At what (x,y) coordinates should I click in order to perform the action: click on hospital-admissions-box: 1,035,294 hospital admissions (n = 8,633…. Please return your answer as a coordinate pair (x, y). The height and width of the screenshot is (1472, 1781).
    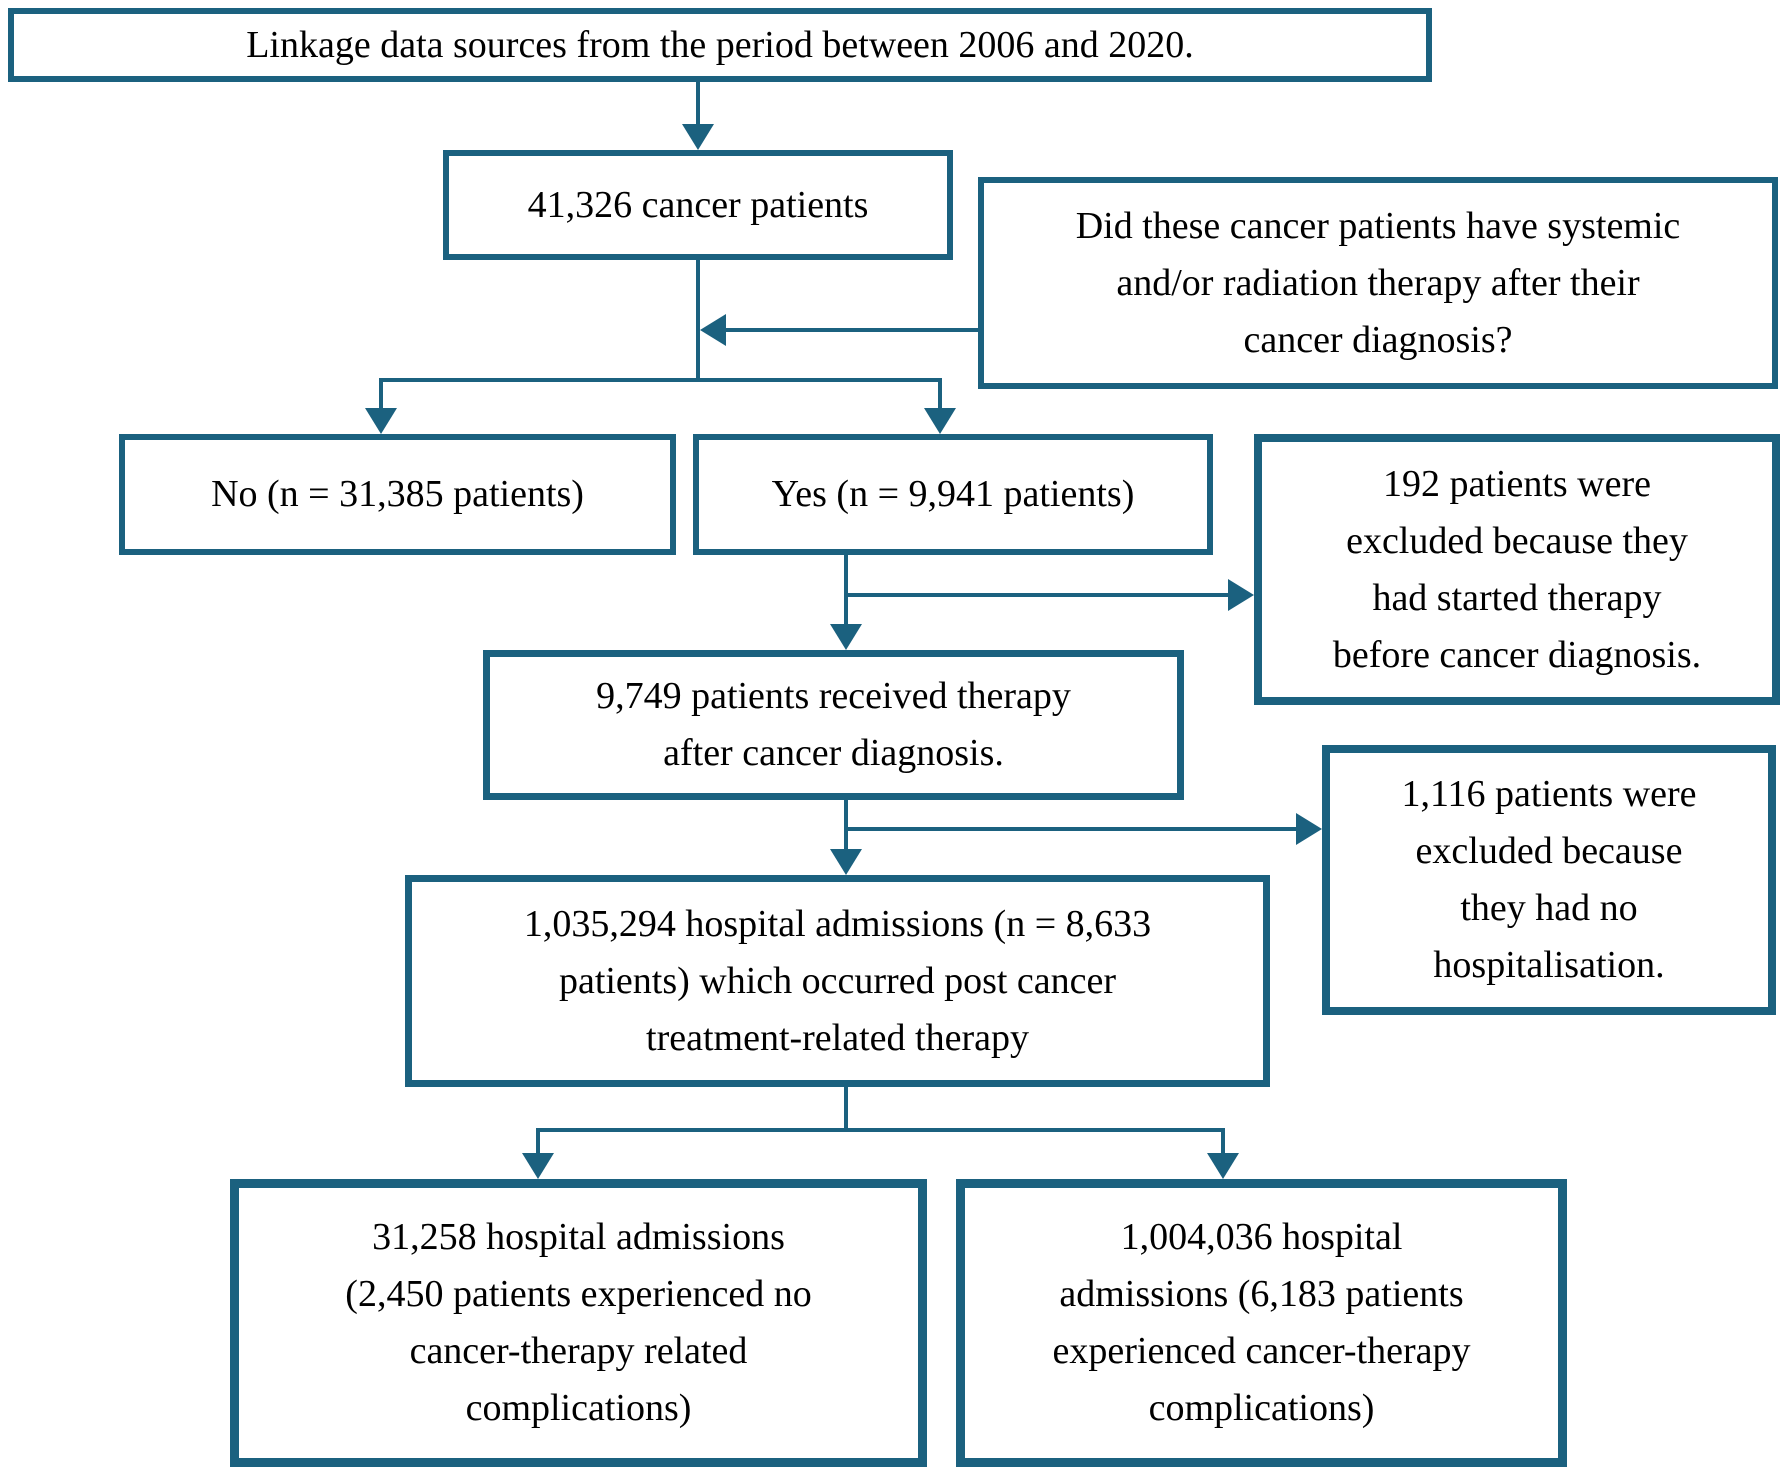
    Looking at the image, I should click on (837, 981).